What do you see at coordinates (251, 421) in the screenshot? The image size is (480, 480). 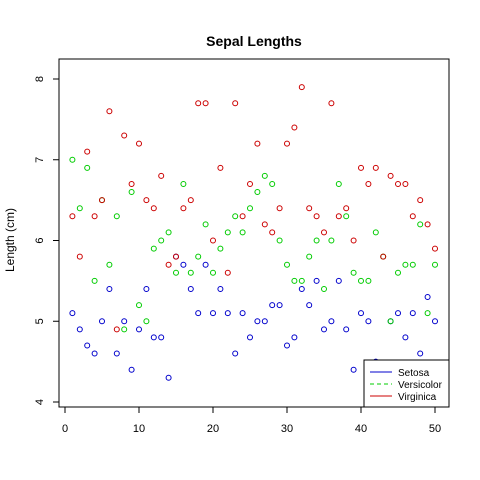 I see `x-axis: 0 10 20 30 40 50` at bounding box center [251, 421].